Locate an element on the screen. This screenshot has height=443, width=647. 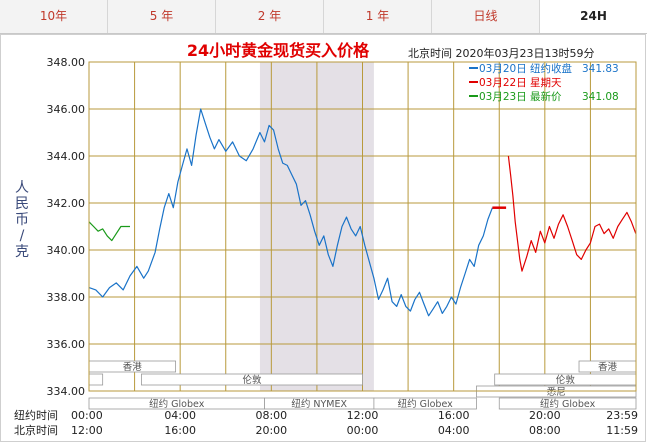
y-axis-label: / is located at coordinates (22, 236).